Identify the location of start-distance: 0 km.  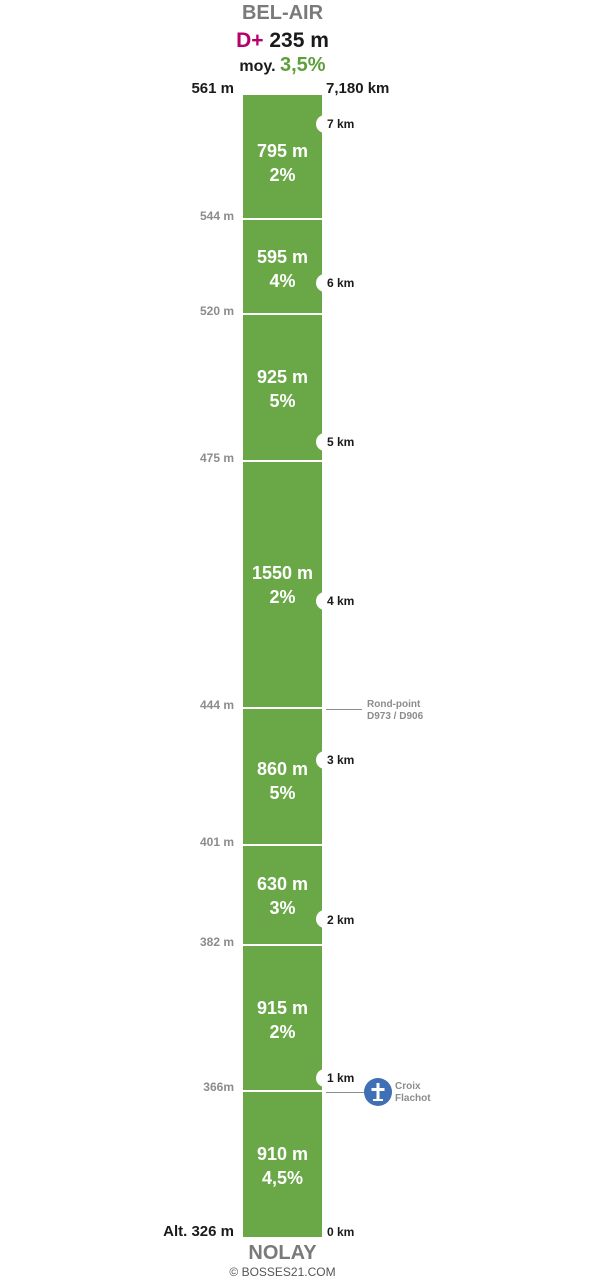
(341, 1232).